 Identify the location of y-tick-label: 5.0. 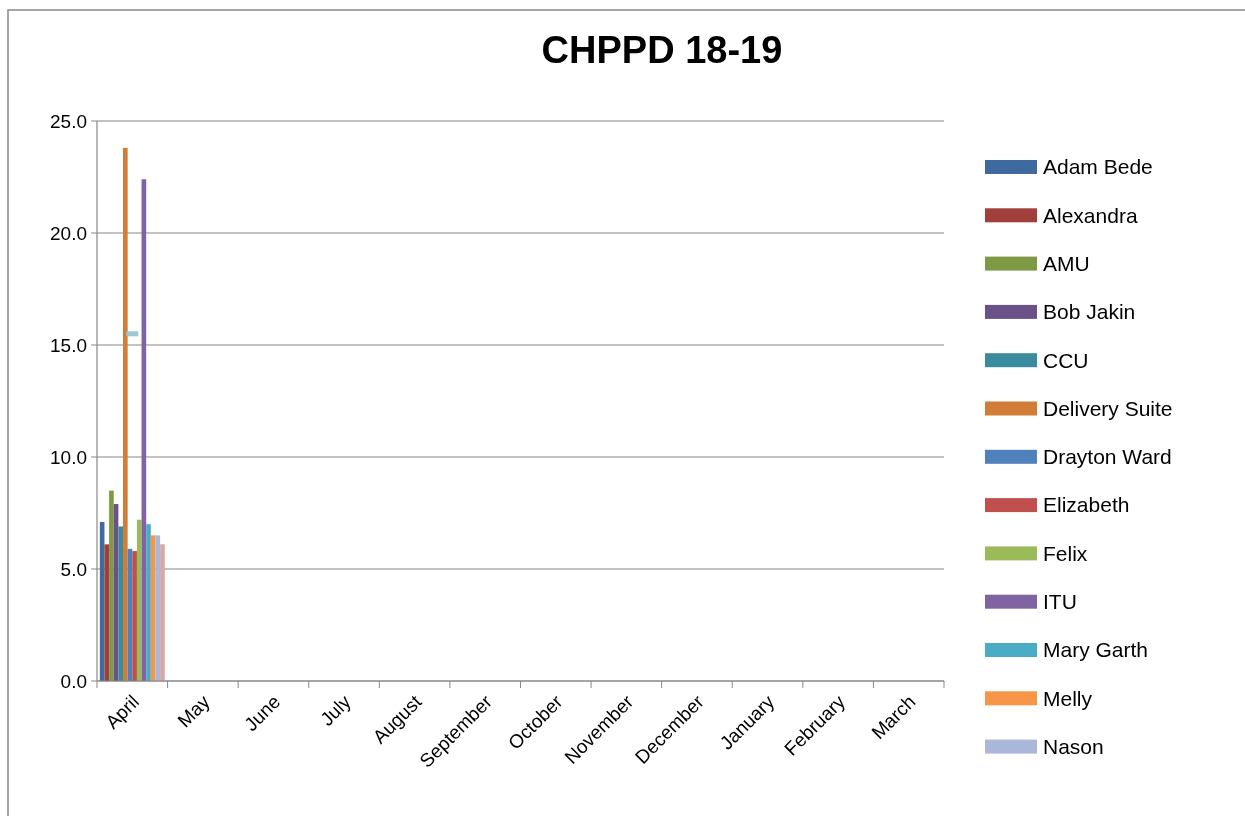
(73, 569).